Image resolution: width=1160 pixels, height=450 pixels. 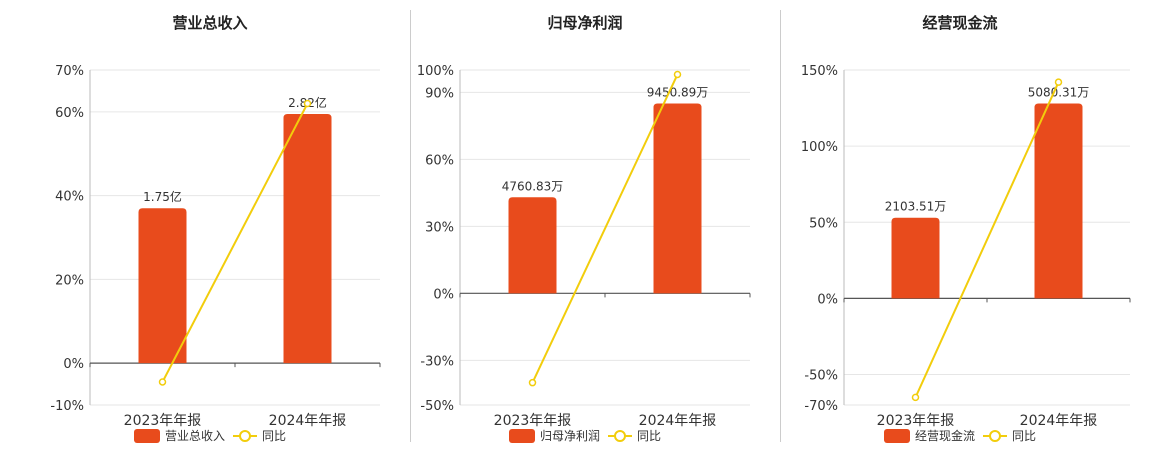 What do you see at coordinates (437, 361) in the screenshot?
I see `y-tick-label: -30%` at bounding box center [437, 361].